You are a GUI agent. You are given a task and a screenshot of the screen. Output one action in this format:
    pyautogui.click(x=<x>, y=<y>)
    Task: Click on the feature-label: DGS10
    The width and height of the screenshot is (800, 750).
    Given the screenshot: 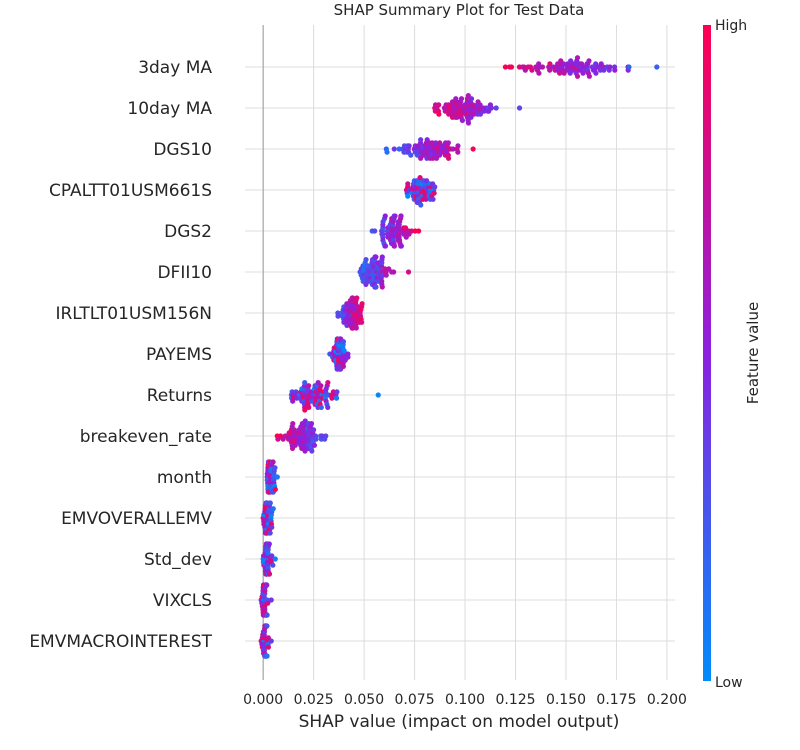 What is the action you would take?
    pyautogui.click(x=182, y=150)
    